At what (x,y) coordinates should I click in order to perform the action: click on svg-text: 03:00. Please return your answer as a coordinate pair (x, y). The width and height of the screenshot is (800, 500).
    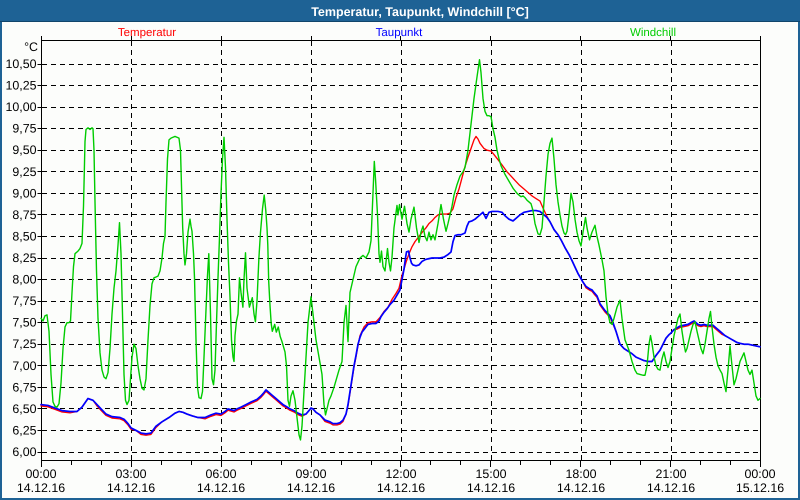
    Looking at the image, I should click on (130, 474).